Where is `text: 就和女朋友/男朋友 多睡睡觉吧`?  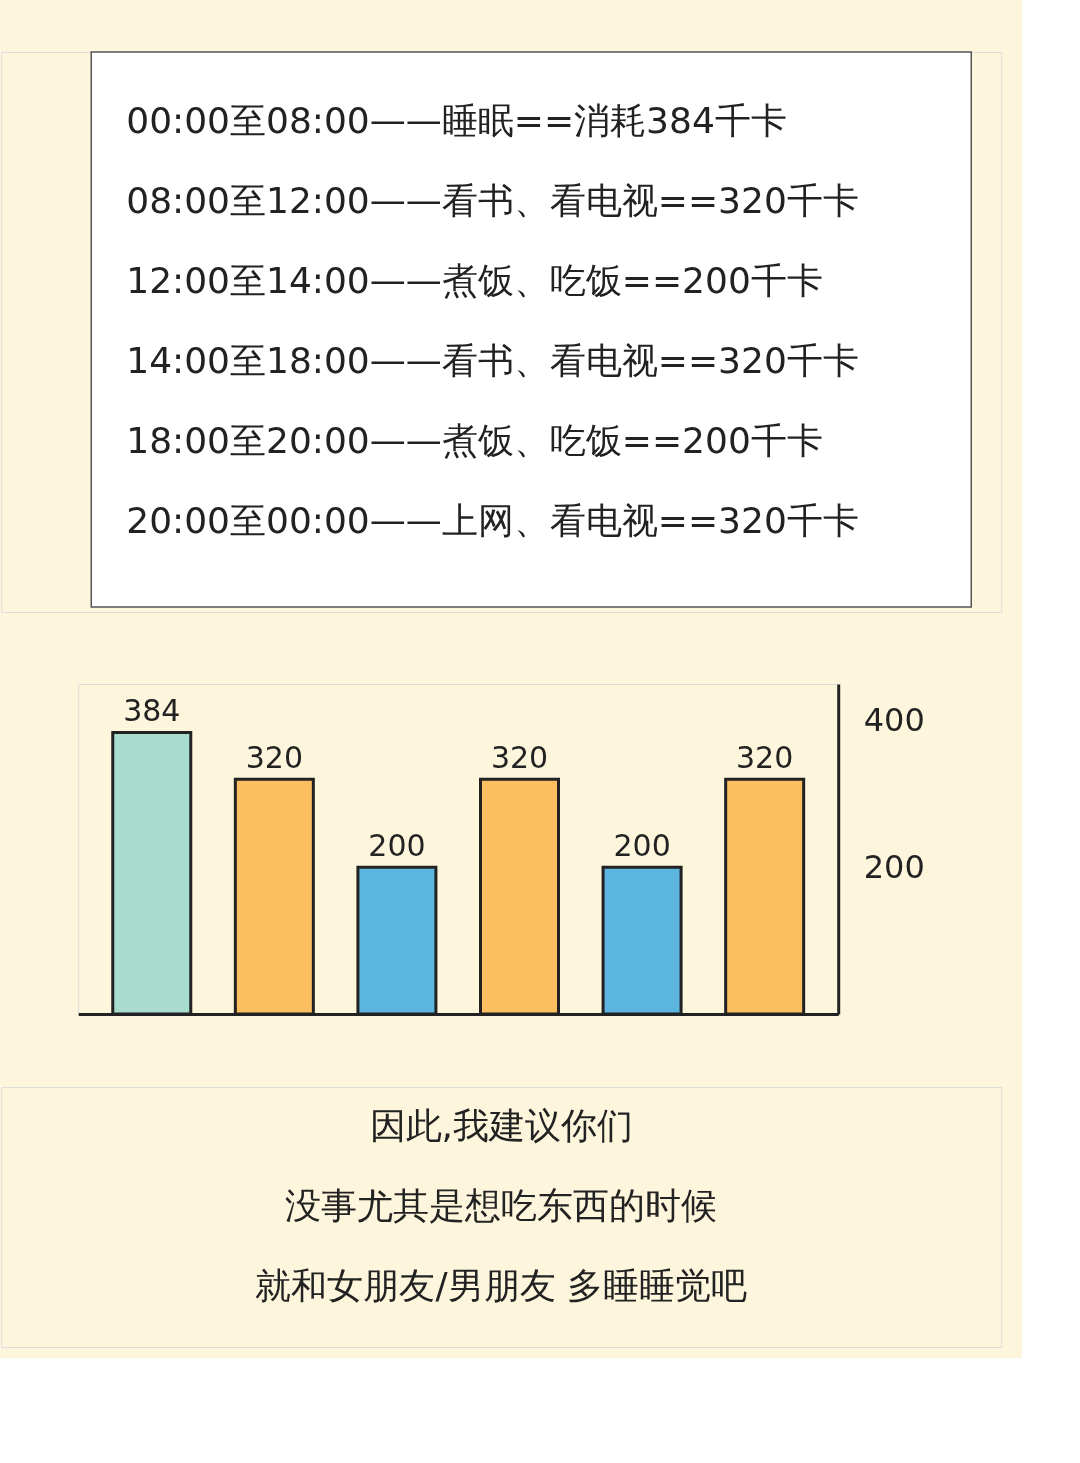
text: 就和女朋友/男朋友 多睡睡觉吧 is located at coordinates (501, 1285).